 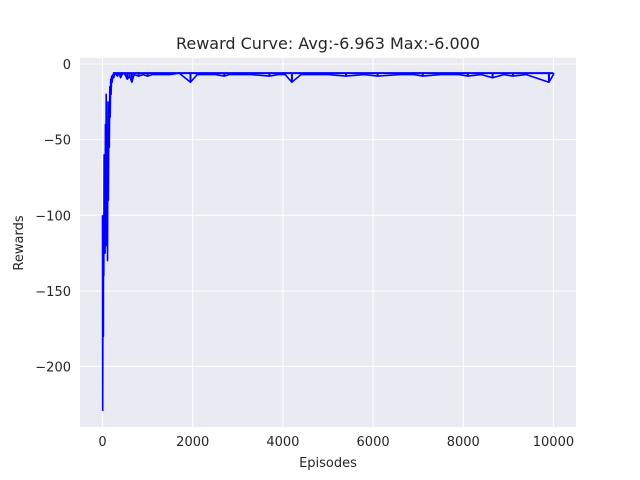 I want to click on x-tick-label: 0, so click(x=102, y=442).